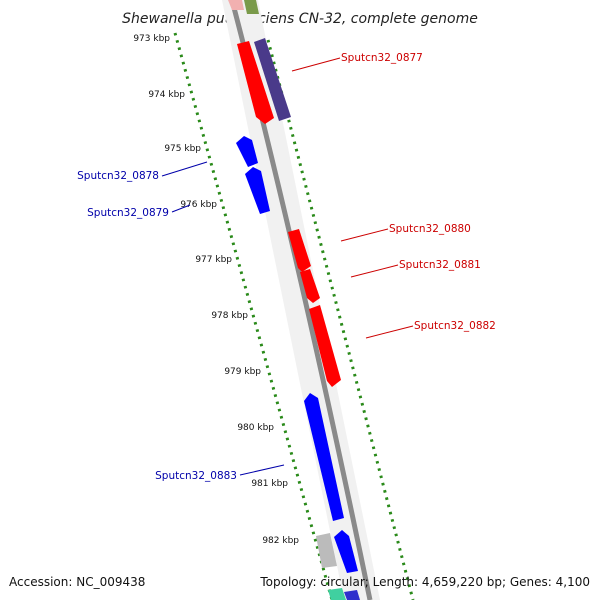 The width and height of the screenshot is (600, 600). Describe the element at coordinates (198, 205) in the screenshot. I see `kbp-label-976: 976 kbp` at that location.